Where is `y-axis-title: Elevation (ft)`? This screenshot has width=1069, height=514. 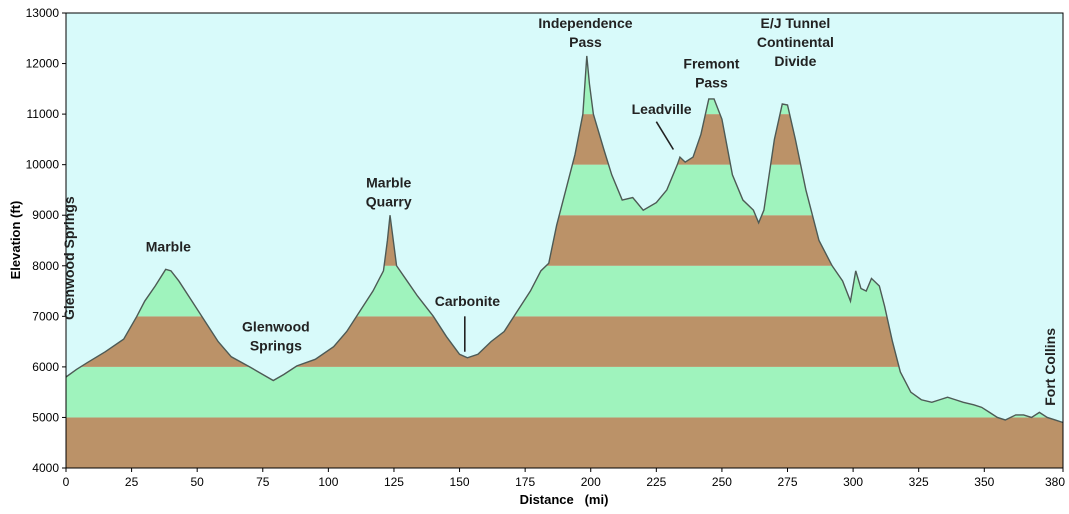 y-axis-title: Elevation (ft) is located at coordinates (15, 240).